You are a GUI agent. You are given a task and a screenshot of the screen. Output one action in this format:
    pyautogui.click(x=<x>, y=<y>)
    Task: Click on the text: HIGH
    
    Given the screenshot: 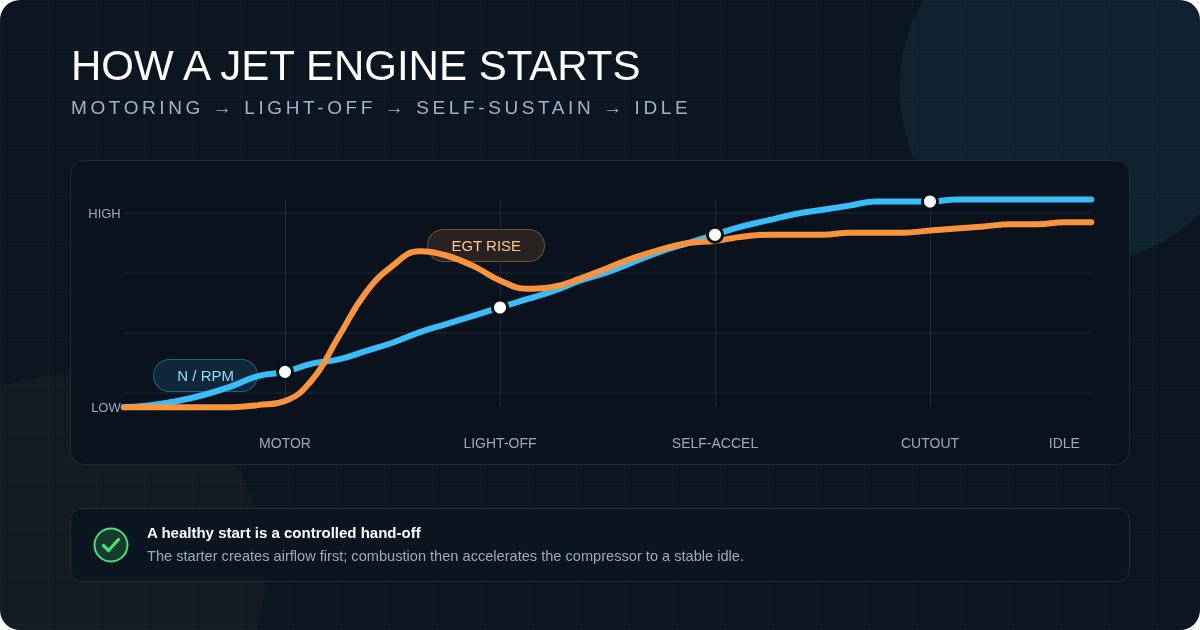 What is the action you would take?
    pyautogui.click(x=104, y=213)
    